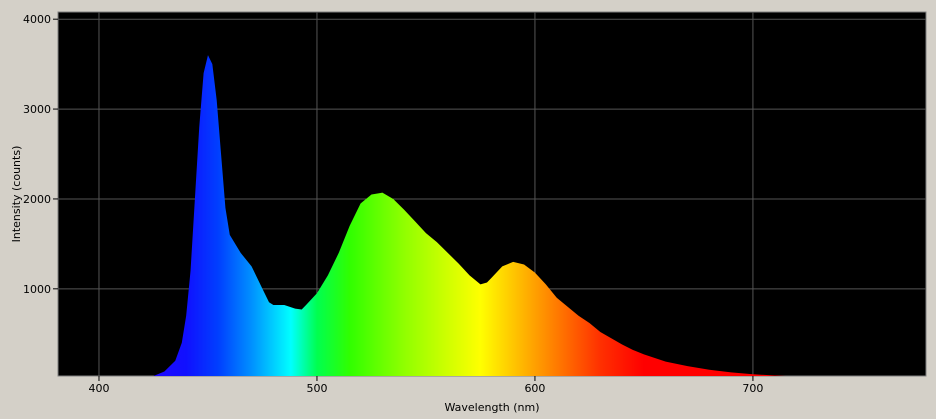  I want to click on x-axis-label: Wavelength (nm), so click(491, 407).